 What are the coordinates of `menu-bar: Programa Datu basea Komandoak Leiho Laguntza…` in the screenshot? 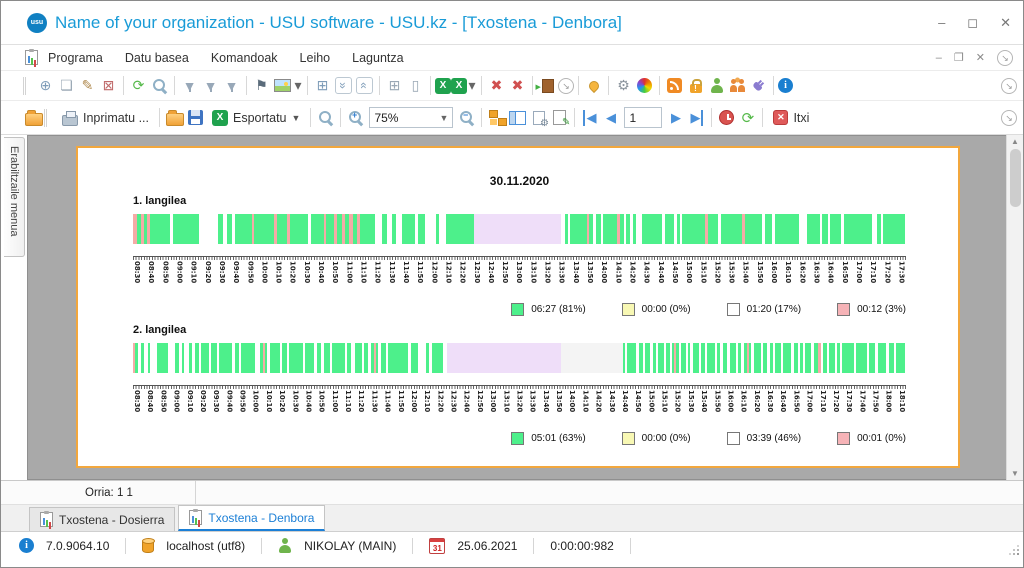 It's located at (512, 58).